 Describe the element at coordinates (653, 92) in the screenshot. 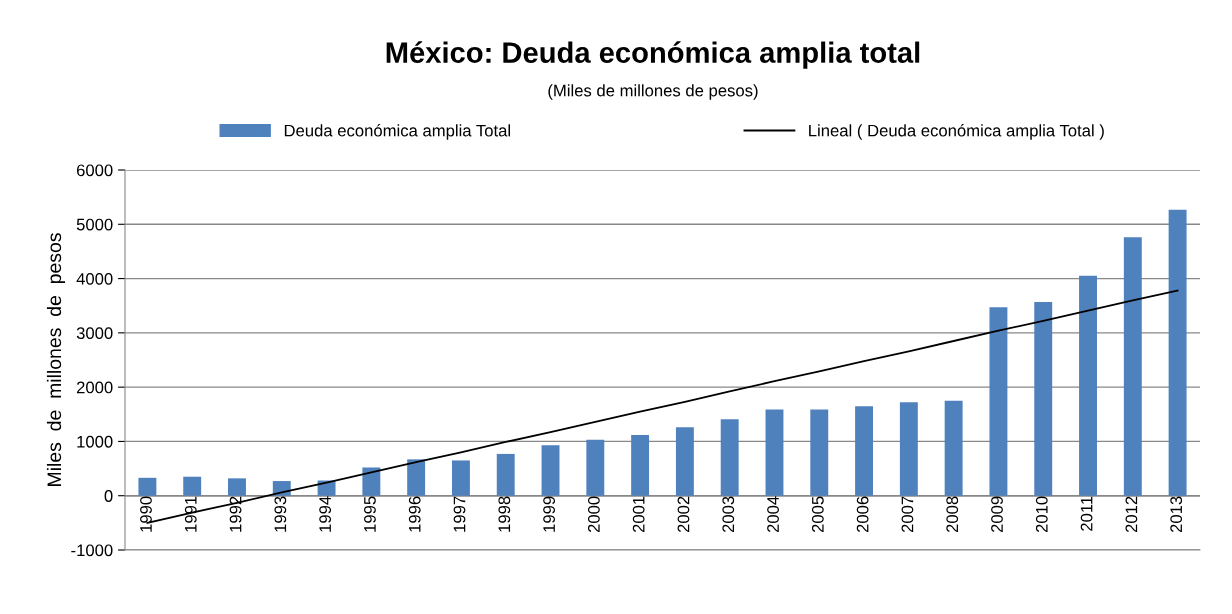

I see `chart-subtitle: (Miles de millones de pesos)` at that location.